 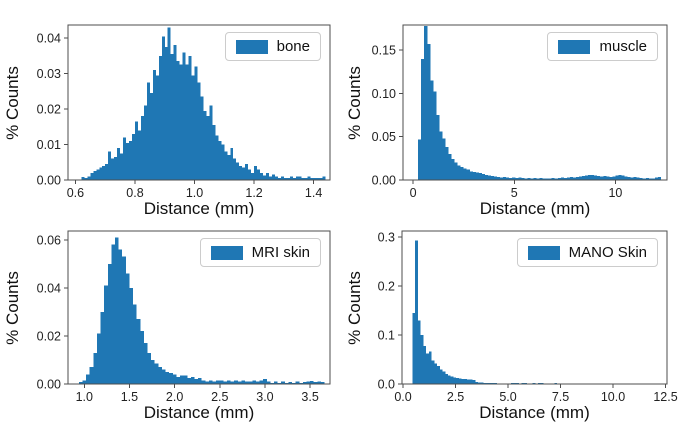 I want to click on y-tick-label: 0.02, so click(x=49, y=110).